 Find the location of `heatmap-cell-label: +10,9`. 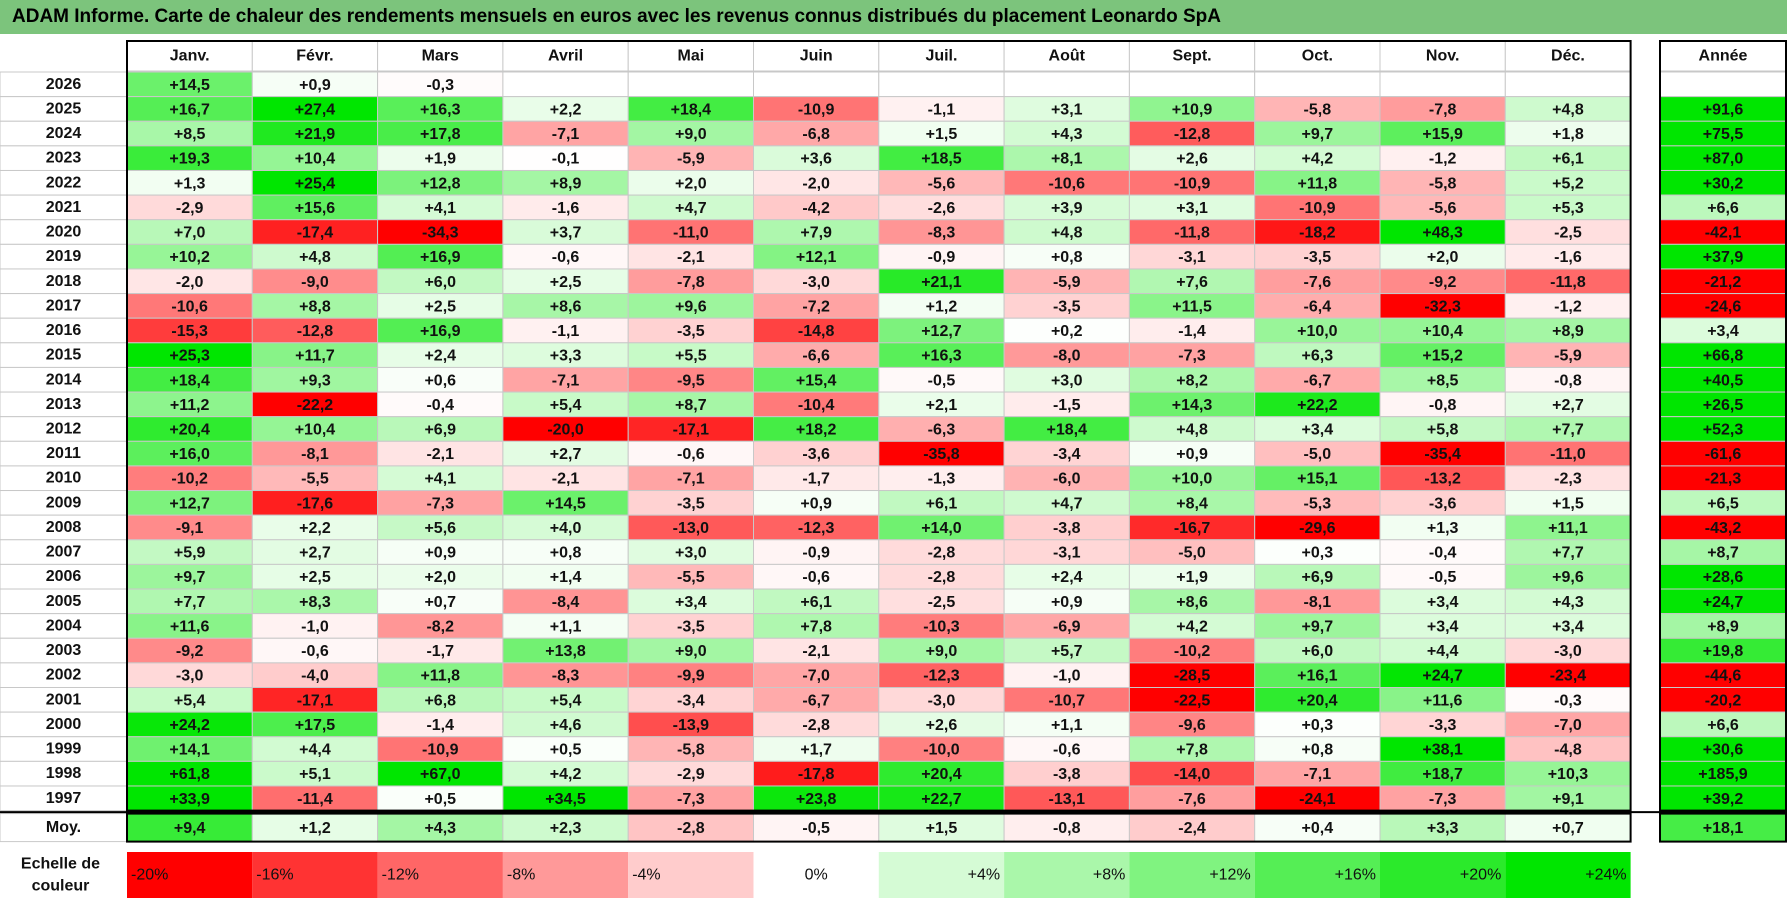

heatmap-cell-label: +10,9 is located at coordinates (1192, 109).